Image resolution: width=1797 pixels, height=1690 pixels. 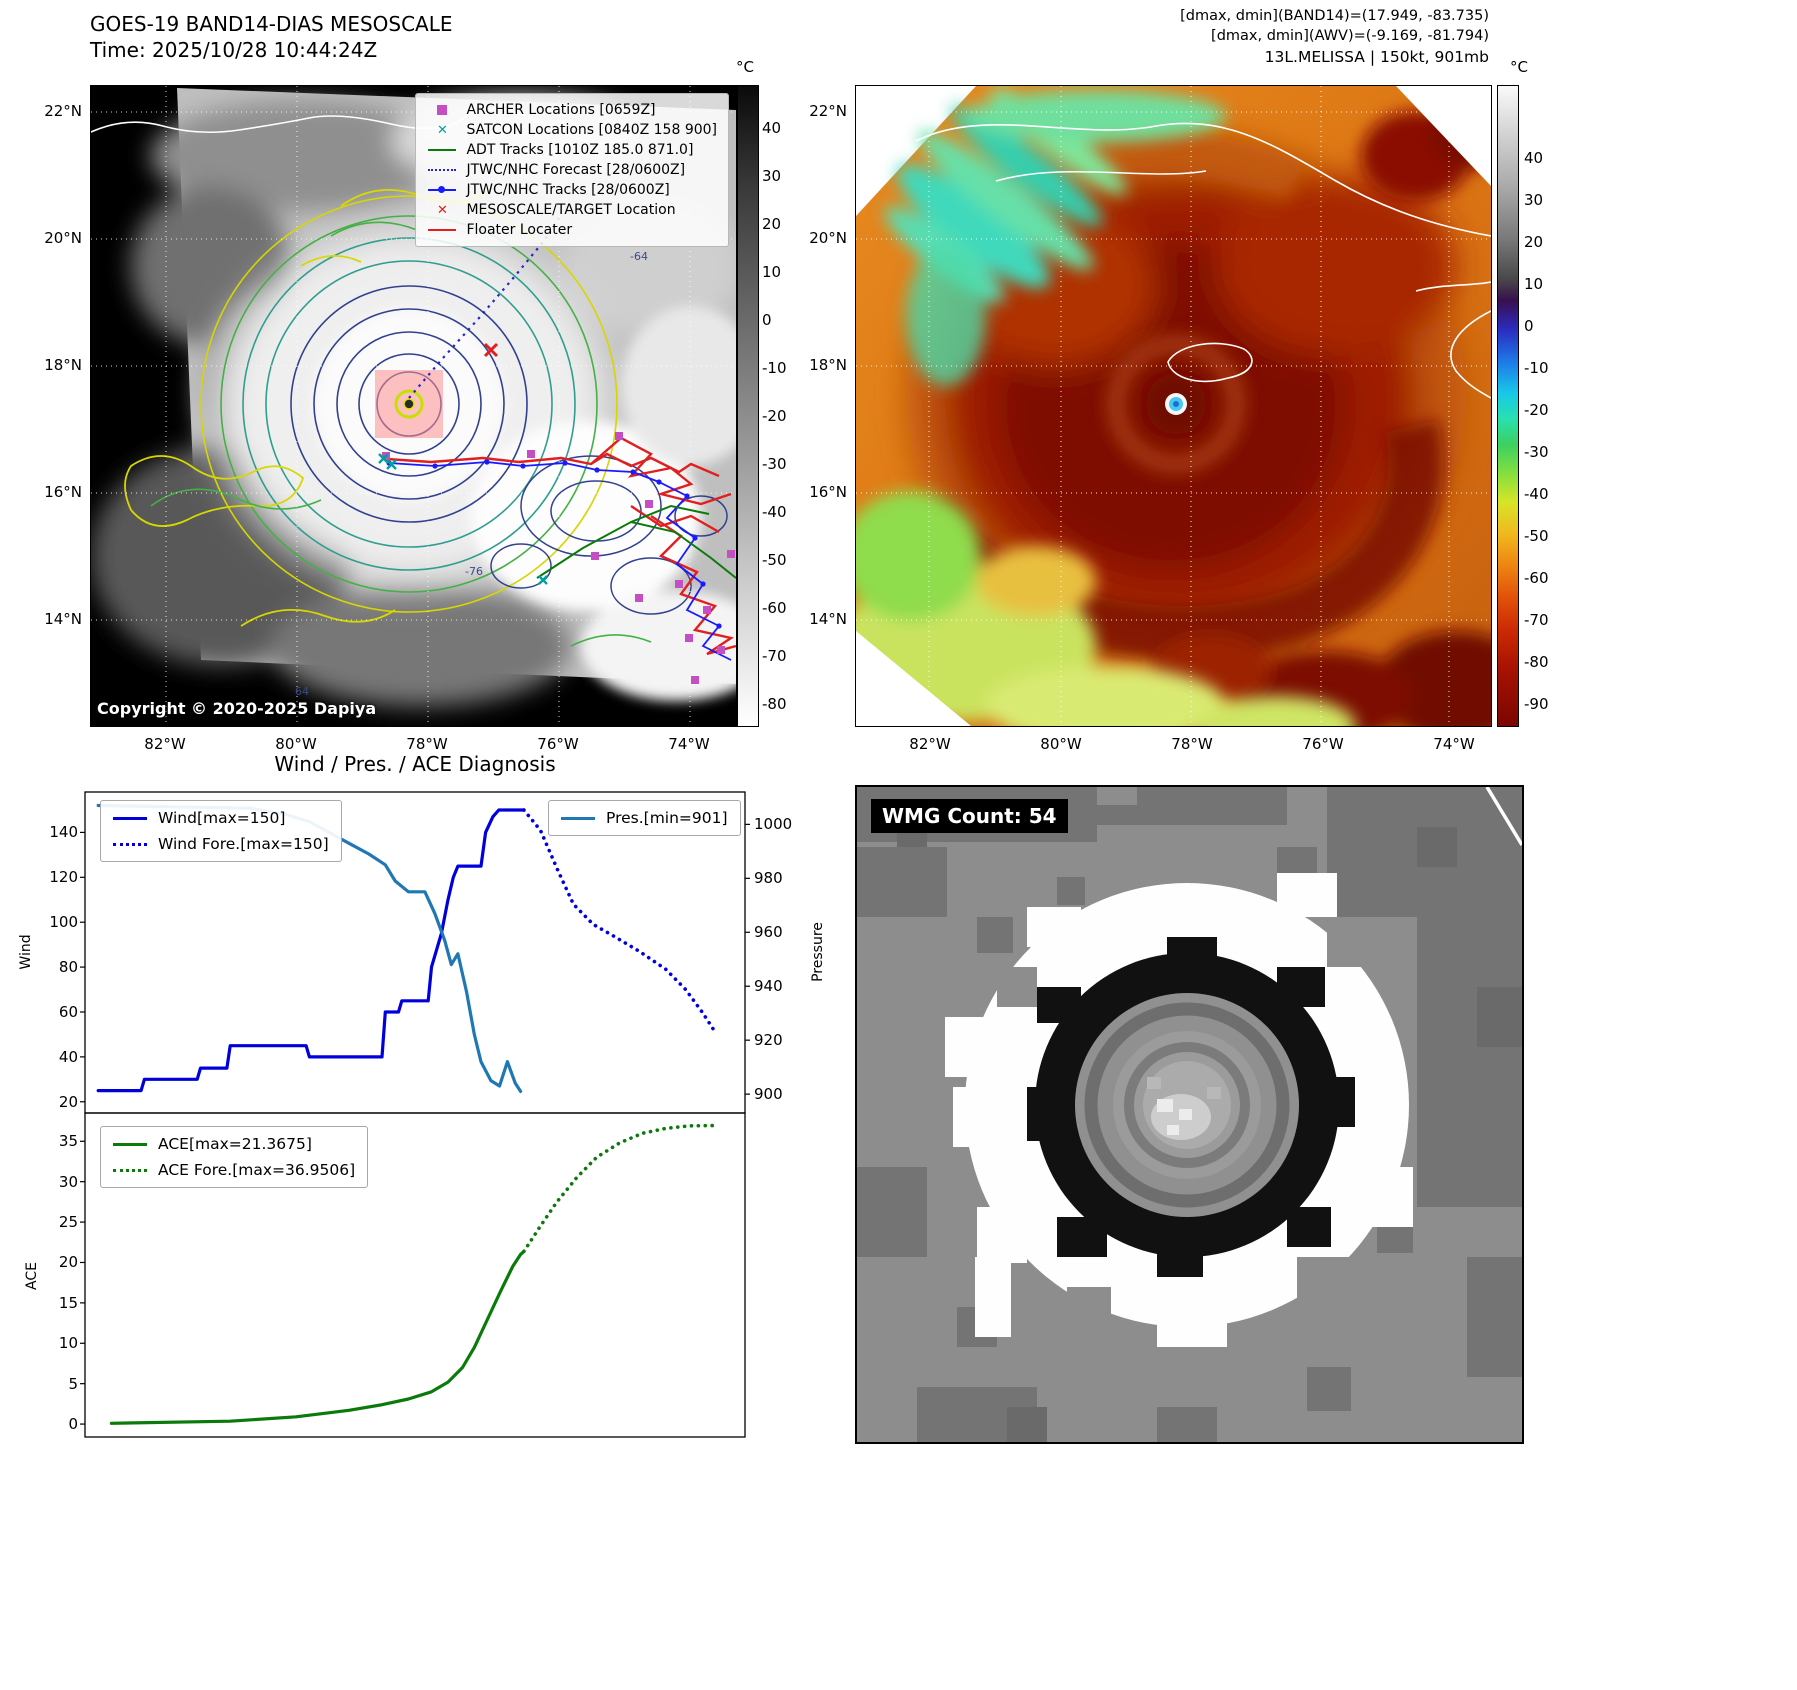 What do you see at coordinates (68, 1262) in the screenshot?
I see `ace-ytick: 20` at bounding box center [68, 1262].